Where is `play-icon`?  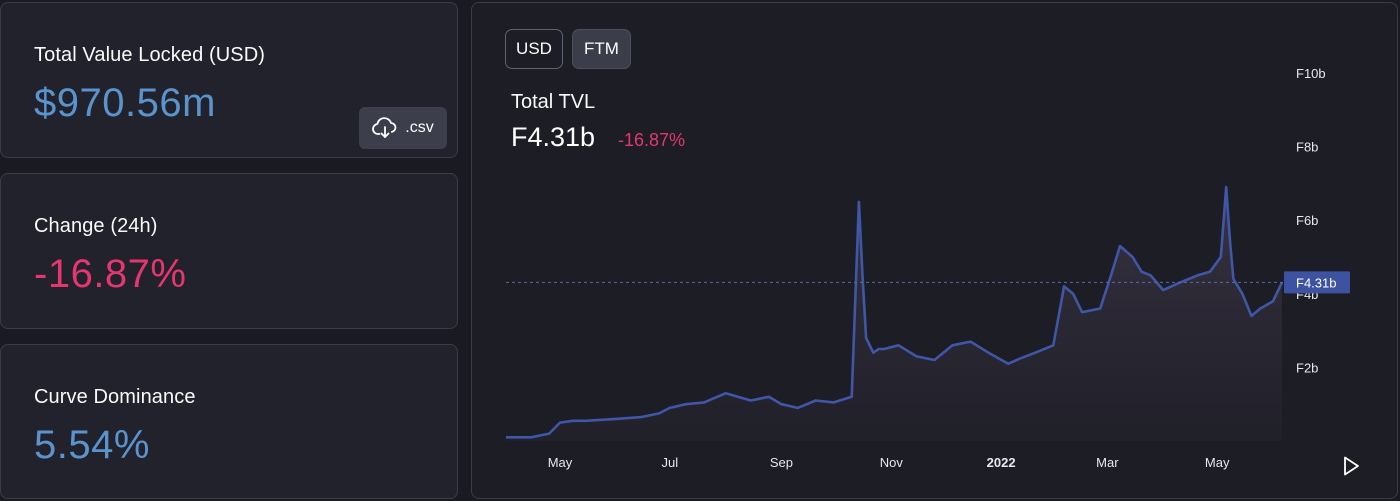 play-icon is located at coordinates (1351, 469).